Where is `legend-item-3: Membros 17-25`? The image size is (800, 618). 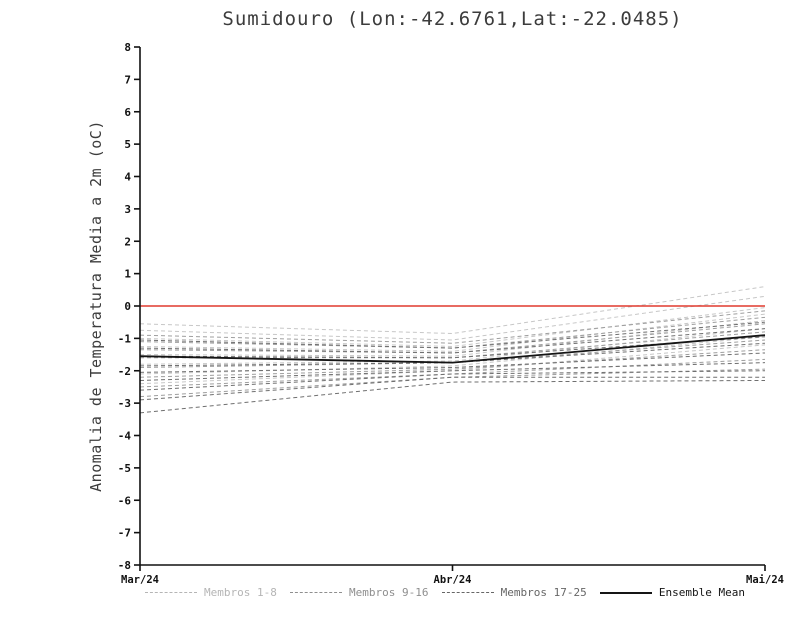
legend-item-3: Membros 17-25 is located at coordinates (514, 592).